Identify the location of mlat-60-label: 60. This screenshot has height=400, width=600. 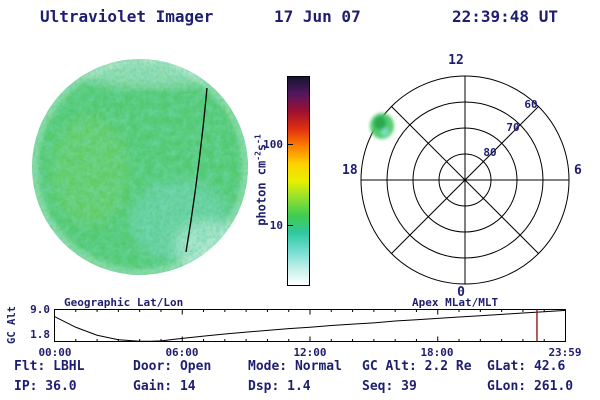
(530, 104).